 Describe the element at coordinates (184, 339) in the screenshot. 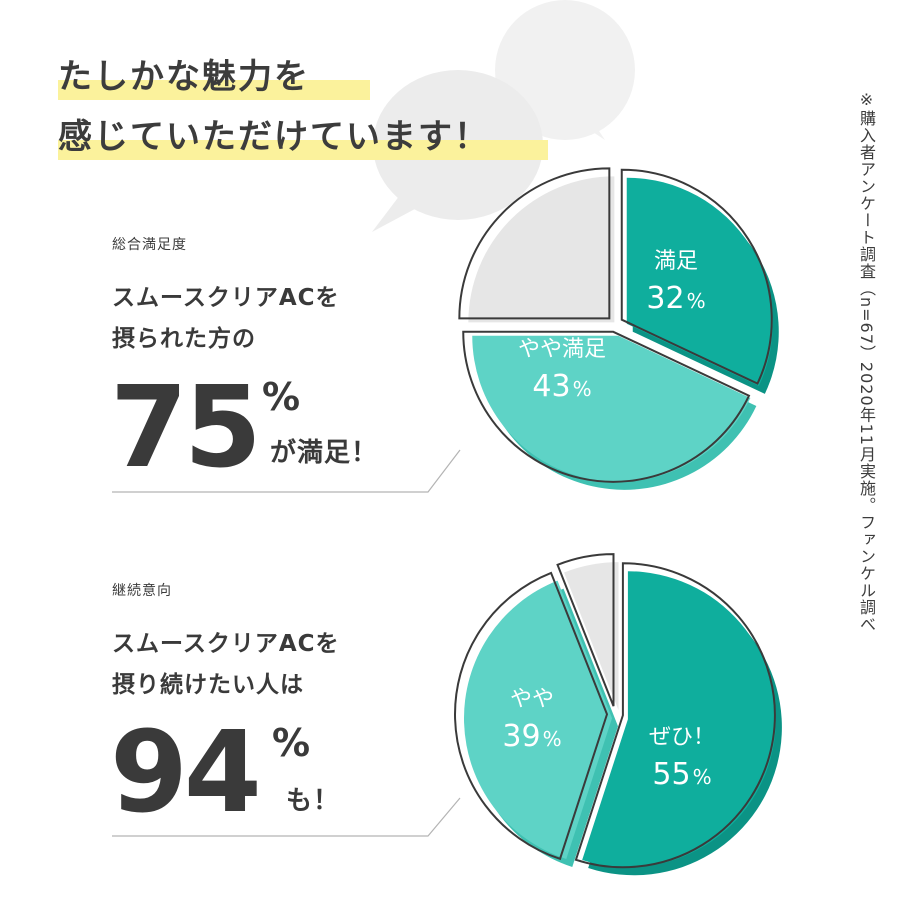

I see `section-1-lead-line-2: 摂られた方の` at that location.